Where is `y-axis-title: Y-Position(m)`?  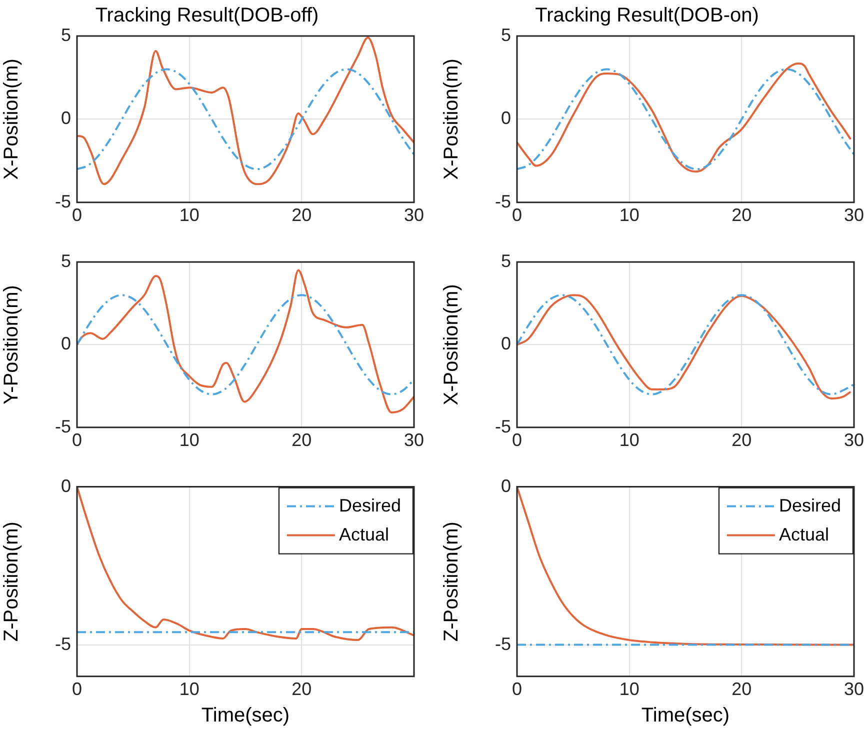 y-axis-title: Y-Position(m) is located at coordinates (11, 344).